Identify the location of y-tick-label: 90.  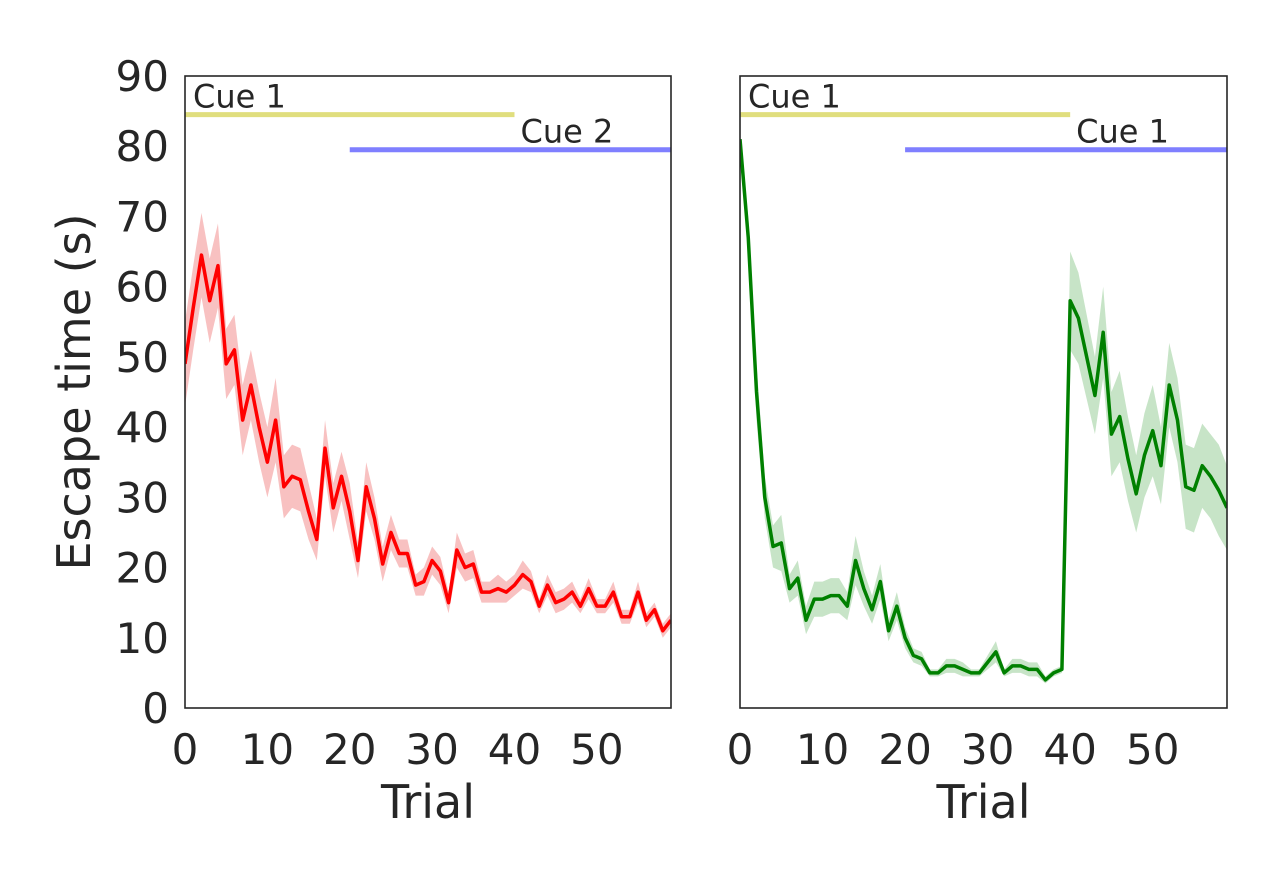
(142, 76).